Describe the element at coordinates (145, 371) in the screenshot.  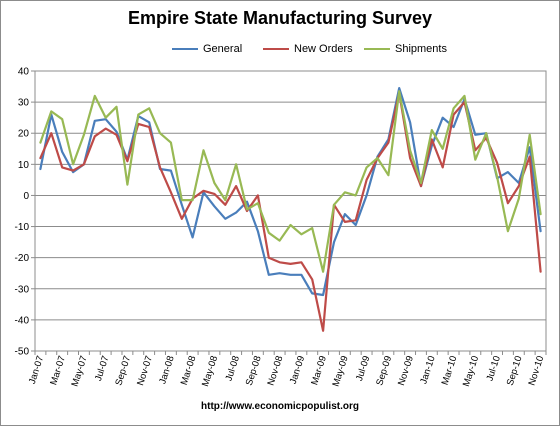
I see `x-tick-label: Nov-07` at that location.